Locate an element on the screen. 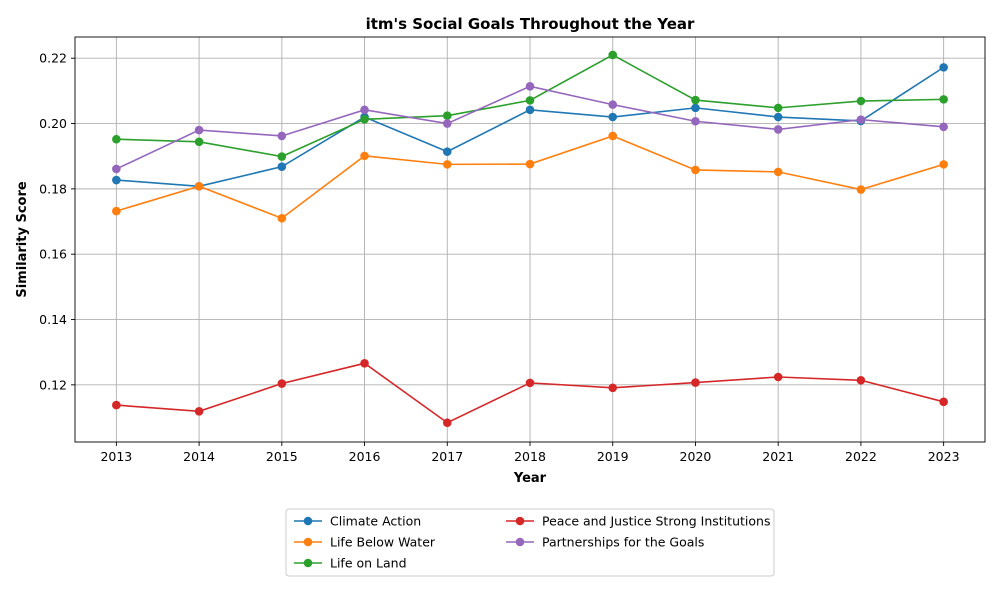 Image resolution: width=1000 pixels, height=600 pixels. x-tick-label: 2017 is located at coordinates (447, 456).